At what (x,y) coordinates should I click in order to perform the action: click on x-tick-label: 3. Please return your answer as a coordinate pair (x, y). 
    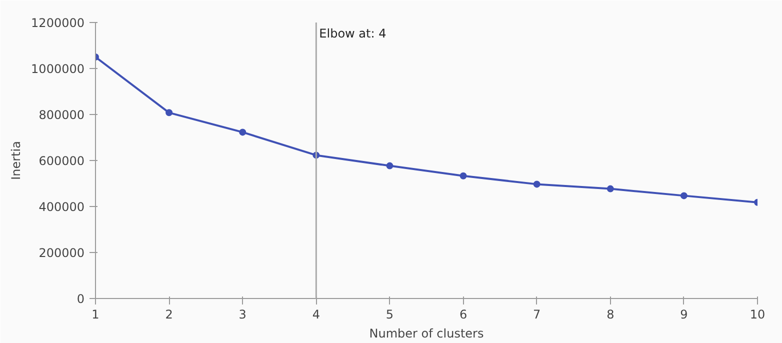
    Looking at the image, I should click on (242, 315).